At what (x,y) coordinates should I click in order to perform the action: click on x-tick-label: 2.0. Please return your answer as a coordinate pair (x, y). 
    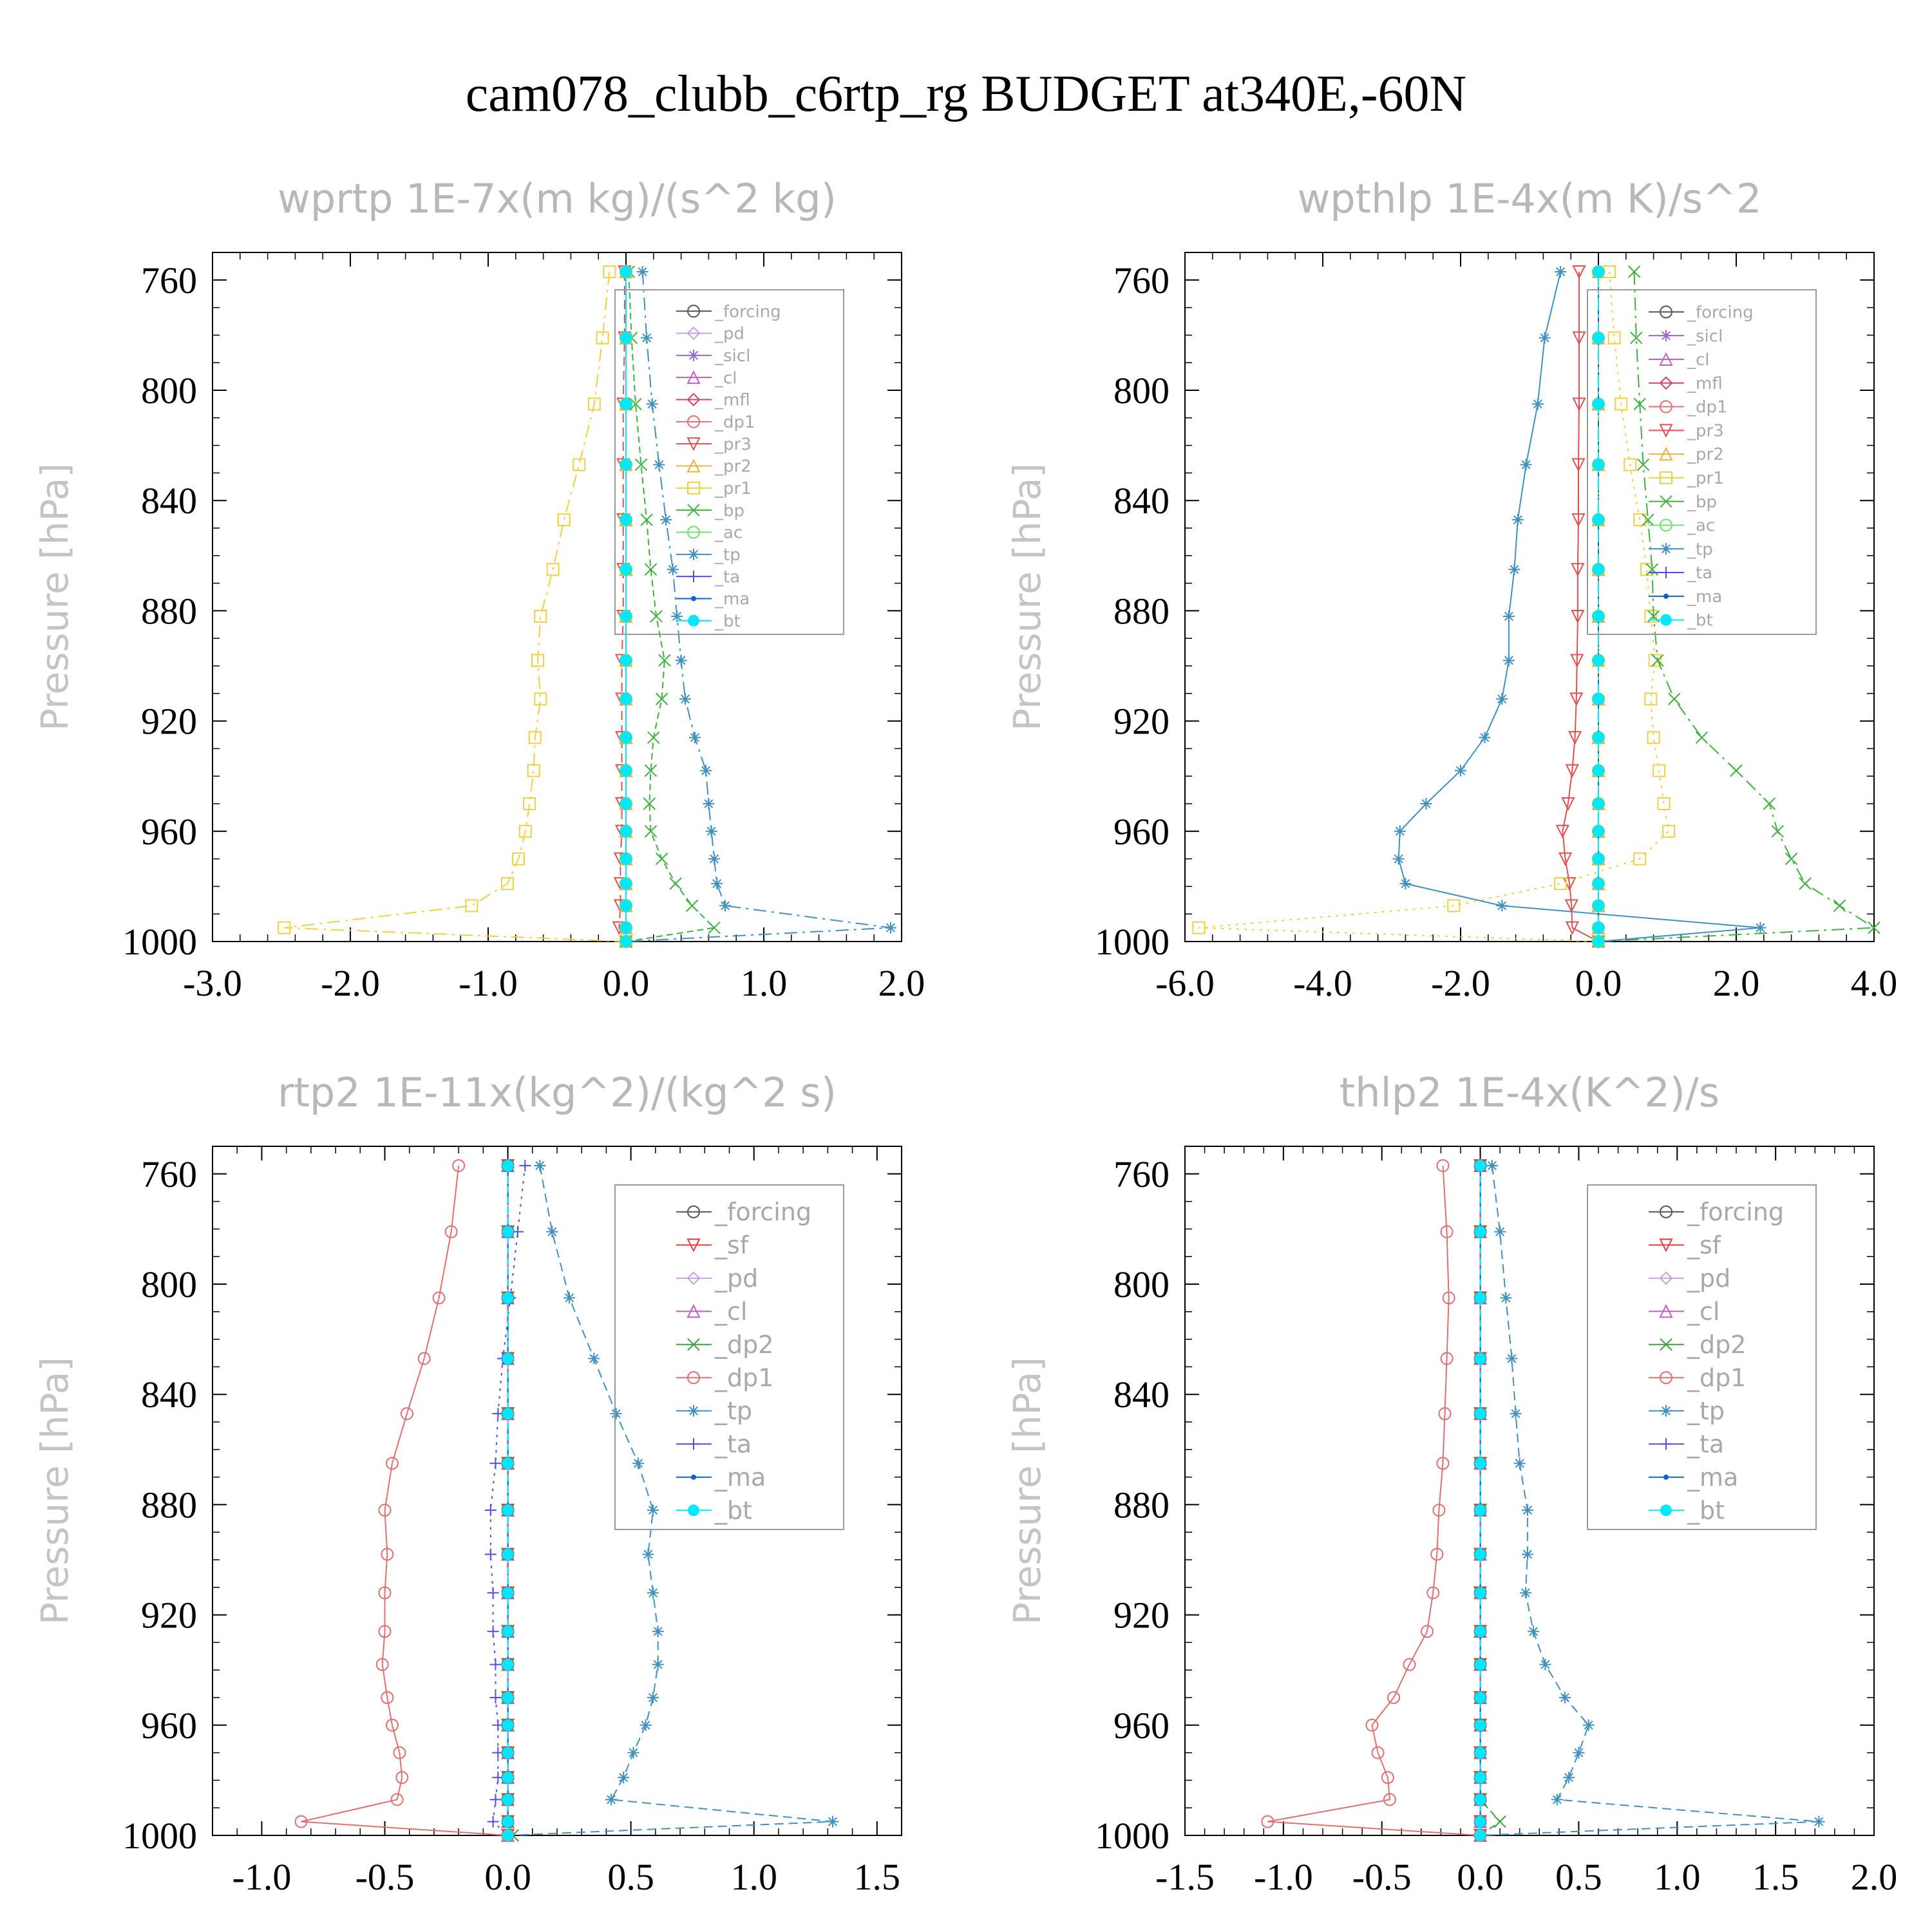
    Looking at the image, I should click on (902, 983).